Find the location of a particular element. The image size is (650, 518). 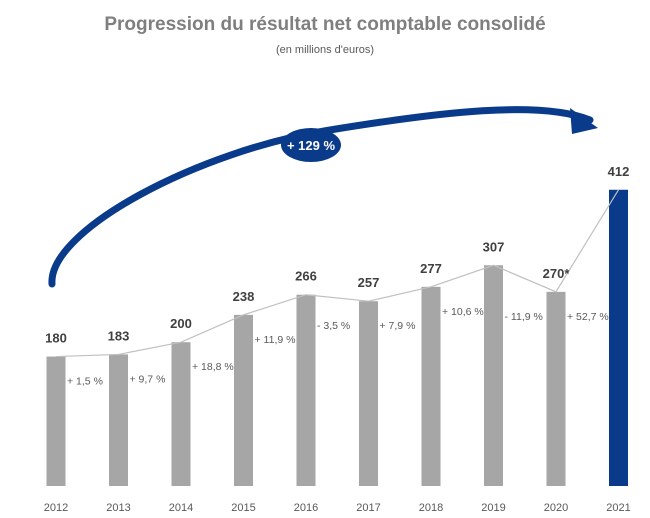

growth-label-2019: + 10,6 % is located at coordinates (463, 312).